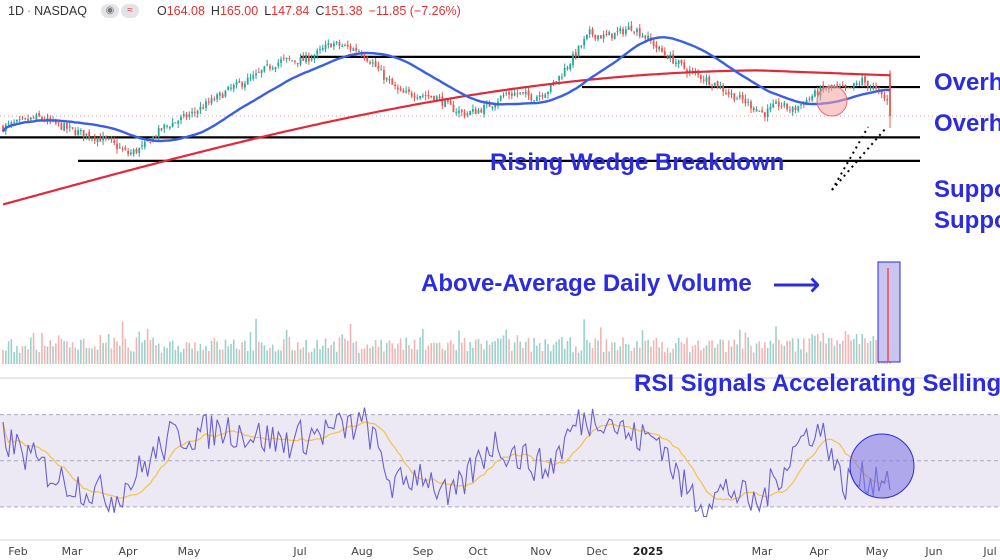  What do you see at coordinates (47, 11) in the screenshot?
I see `symbol-label: 1D · NASDAQ` at bounding box center [47, 11].